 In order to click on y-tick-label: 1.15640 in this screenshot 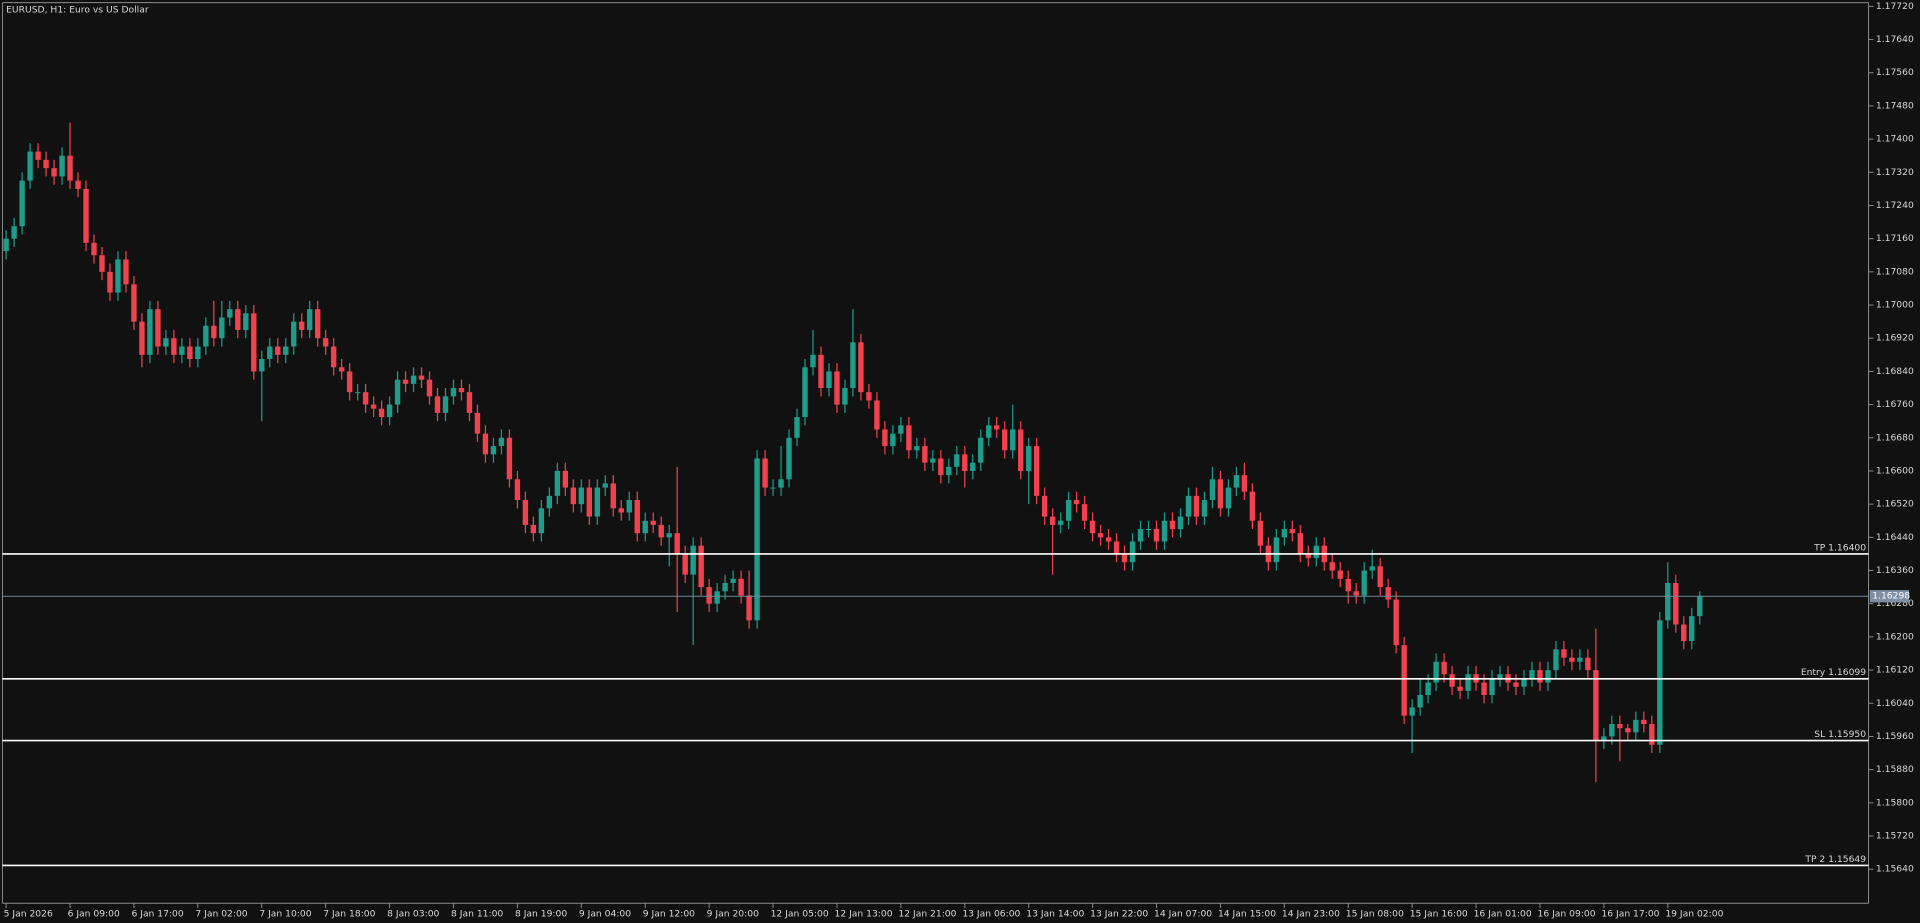, I will do `click(1895, 869)`.